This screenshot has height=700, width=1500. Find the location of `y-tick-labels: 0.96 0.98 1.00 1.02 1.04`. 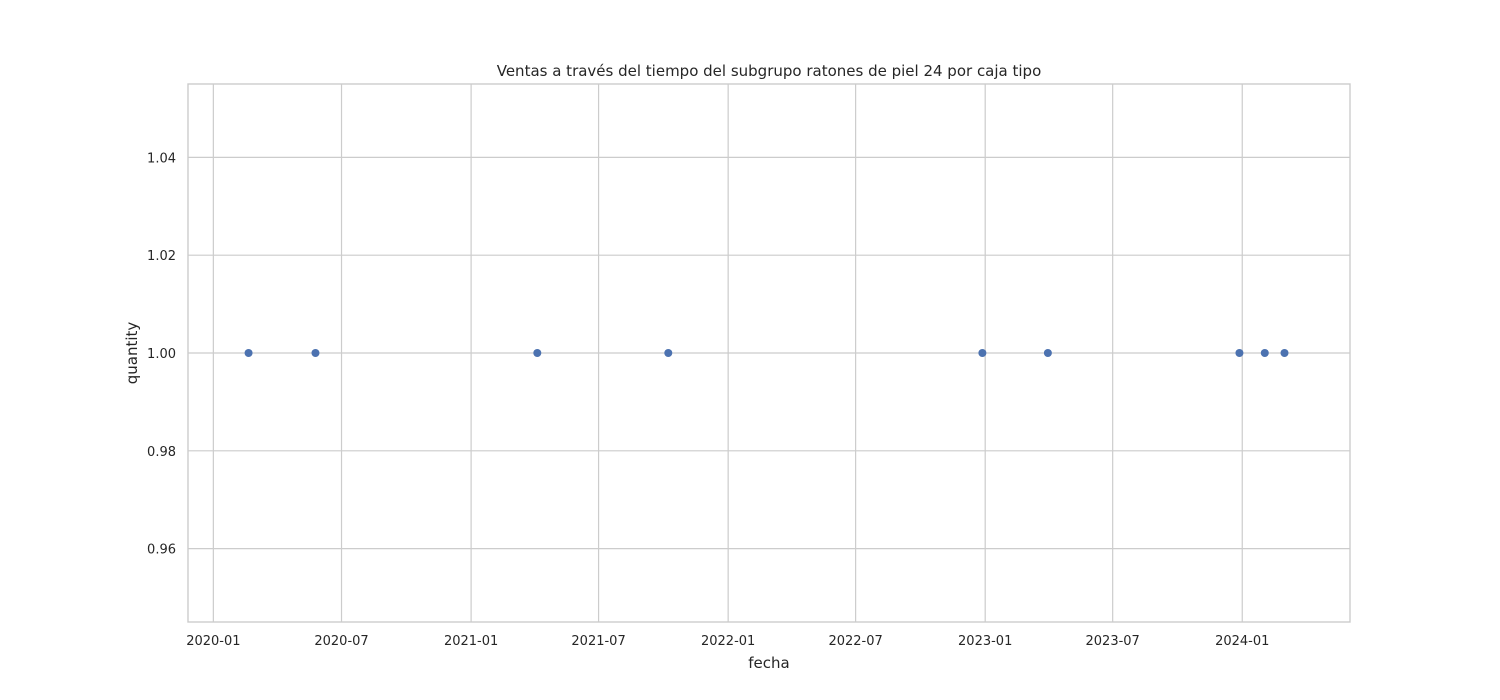

y-tick-labels: 0.96 0.98 1.00 1.02 1.04 is located at coordinates (161, 354).